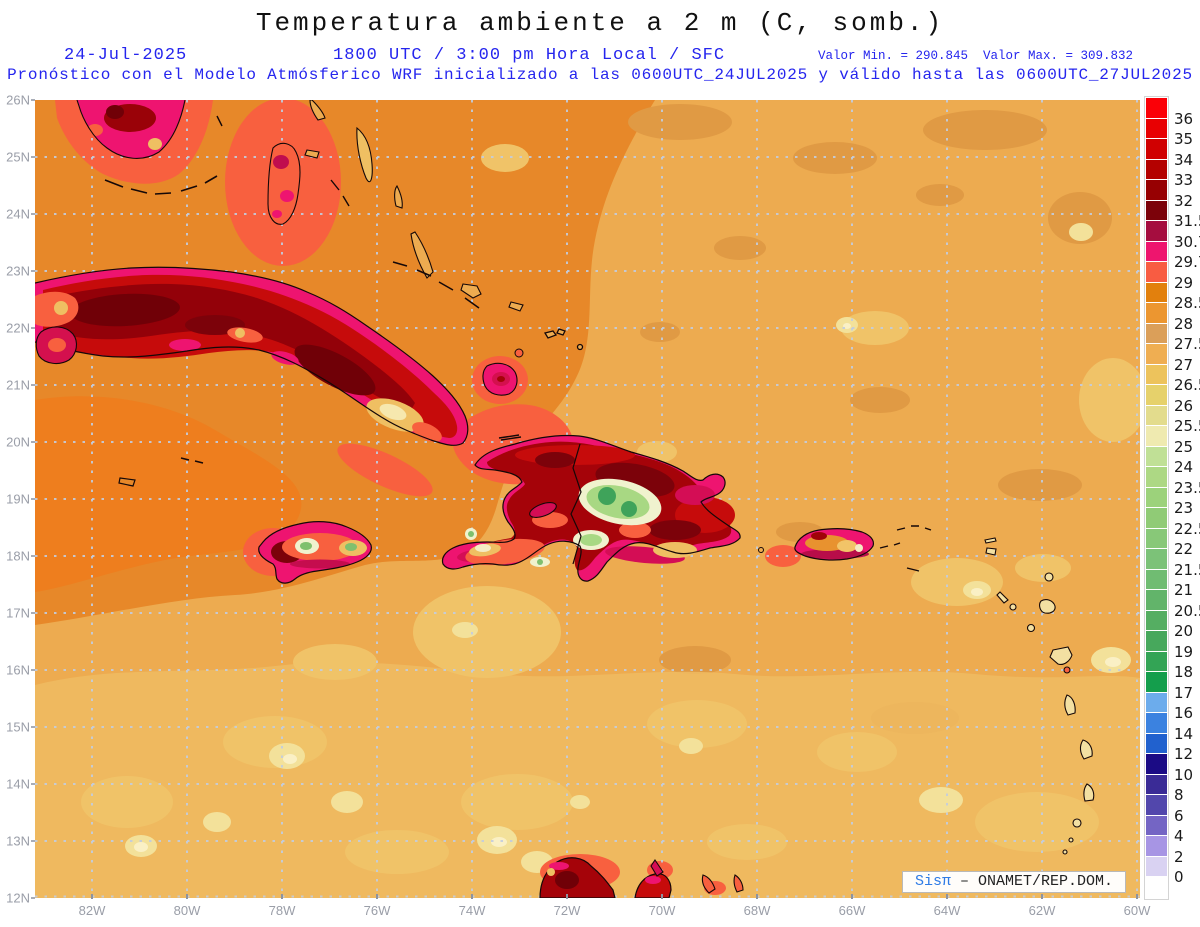  What do you see at coordinates (1187, 426) in the screenshot?
I see `colorbar-level-label: 25.5` at bounding box center [1187, 426].